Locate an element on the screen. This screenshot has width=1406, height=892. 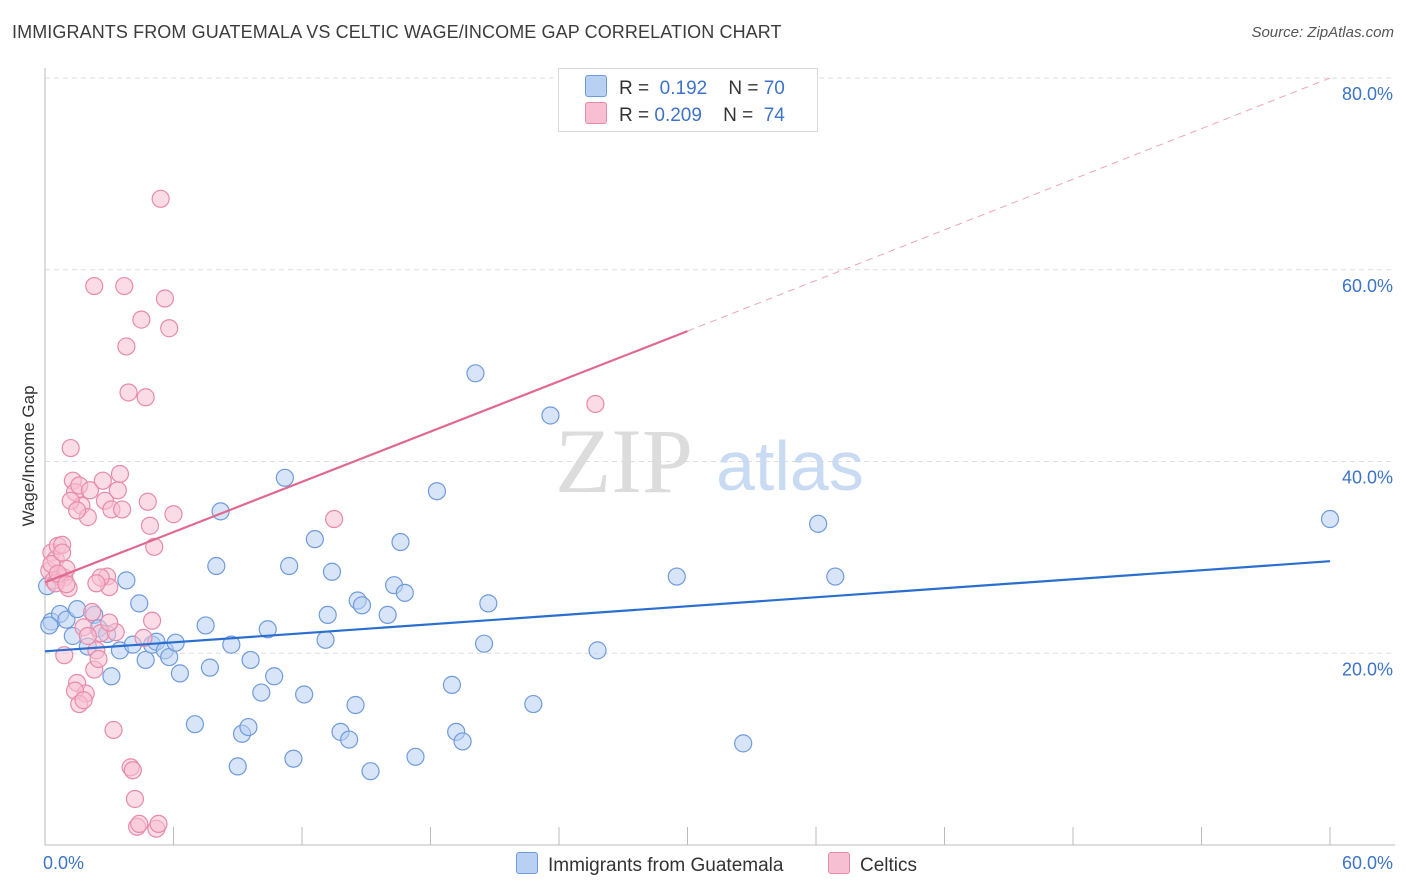
y-tick-label: 40.0% is located at coordinates (1367, 478).